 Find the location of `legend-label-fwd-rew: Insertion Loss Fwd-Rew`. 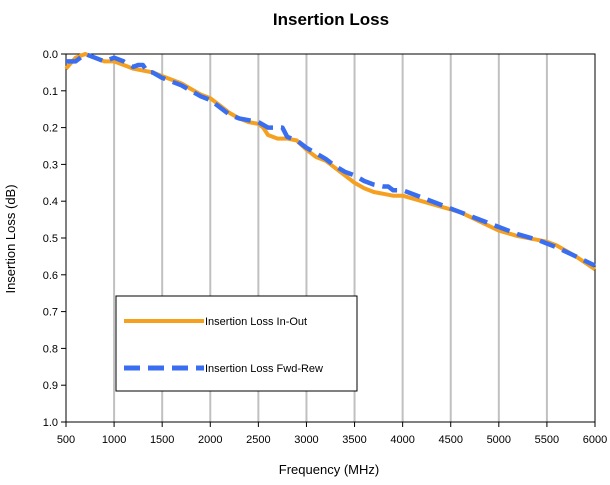

legend-label-fwd-rew: Insertion Loss Fwd-Rew is located at coordinates (264, 369).